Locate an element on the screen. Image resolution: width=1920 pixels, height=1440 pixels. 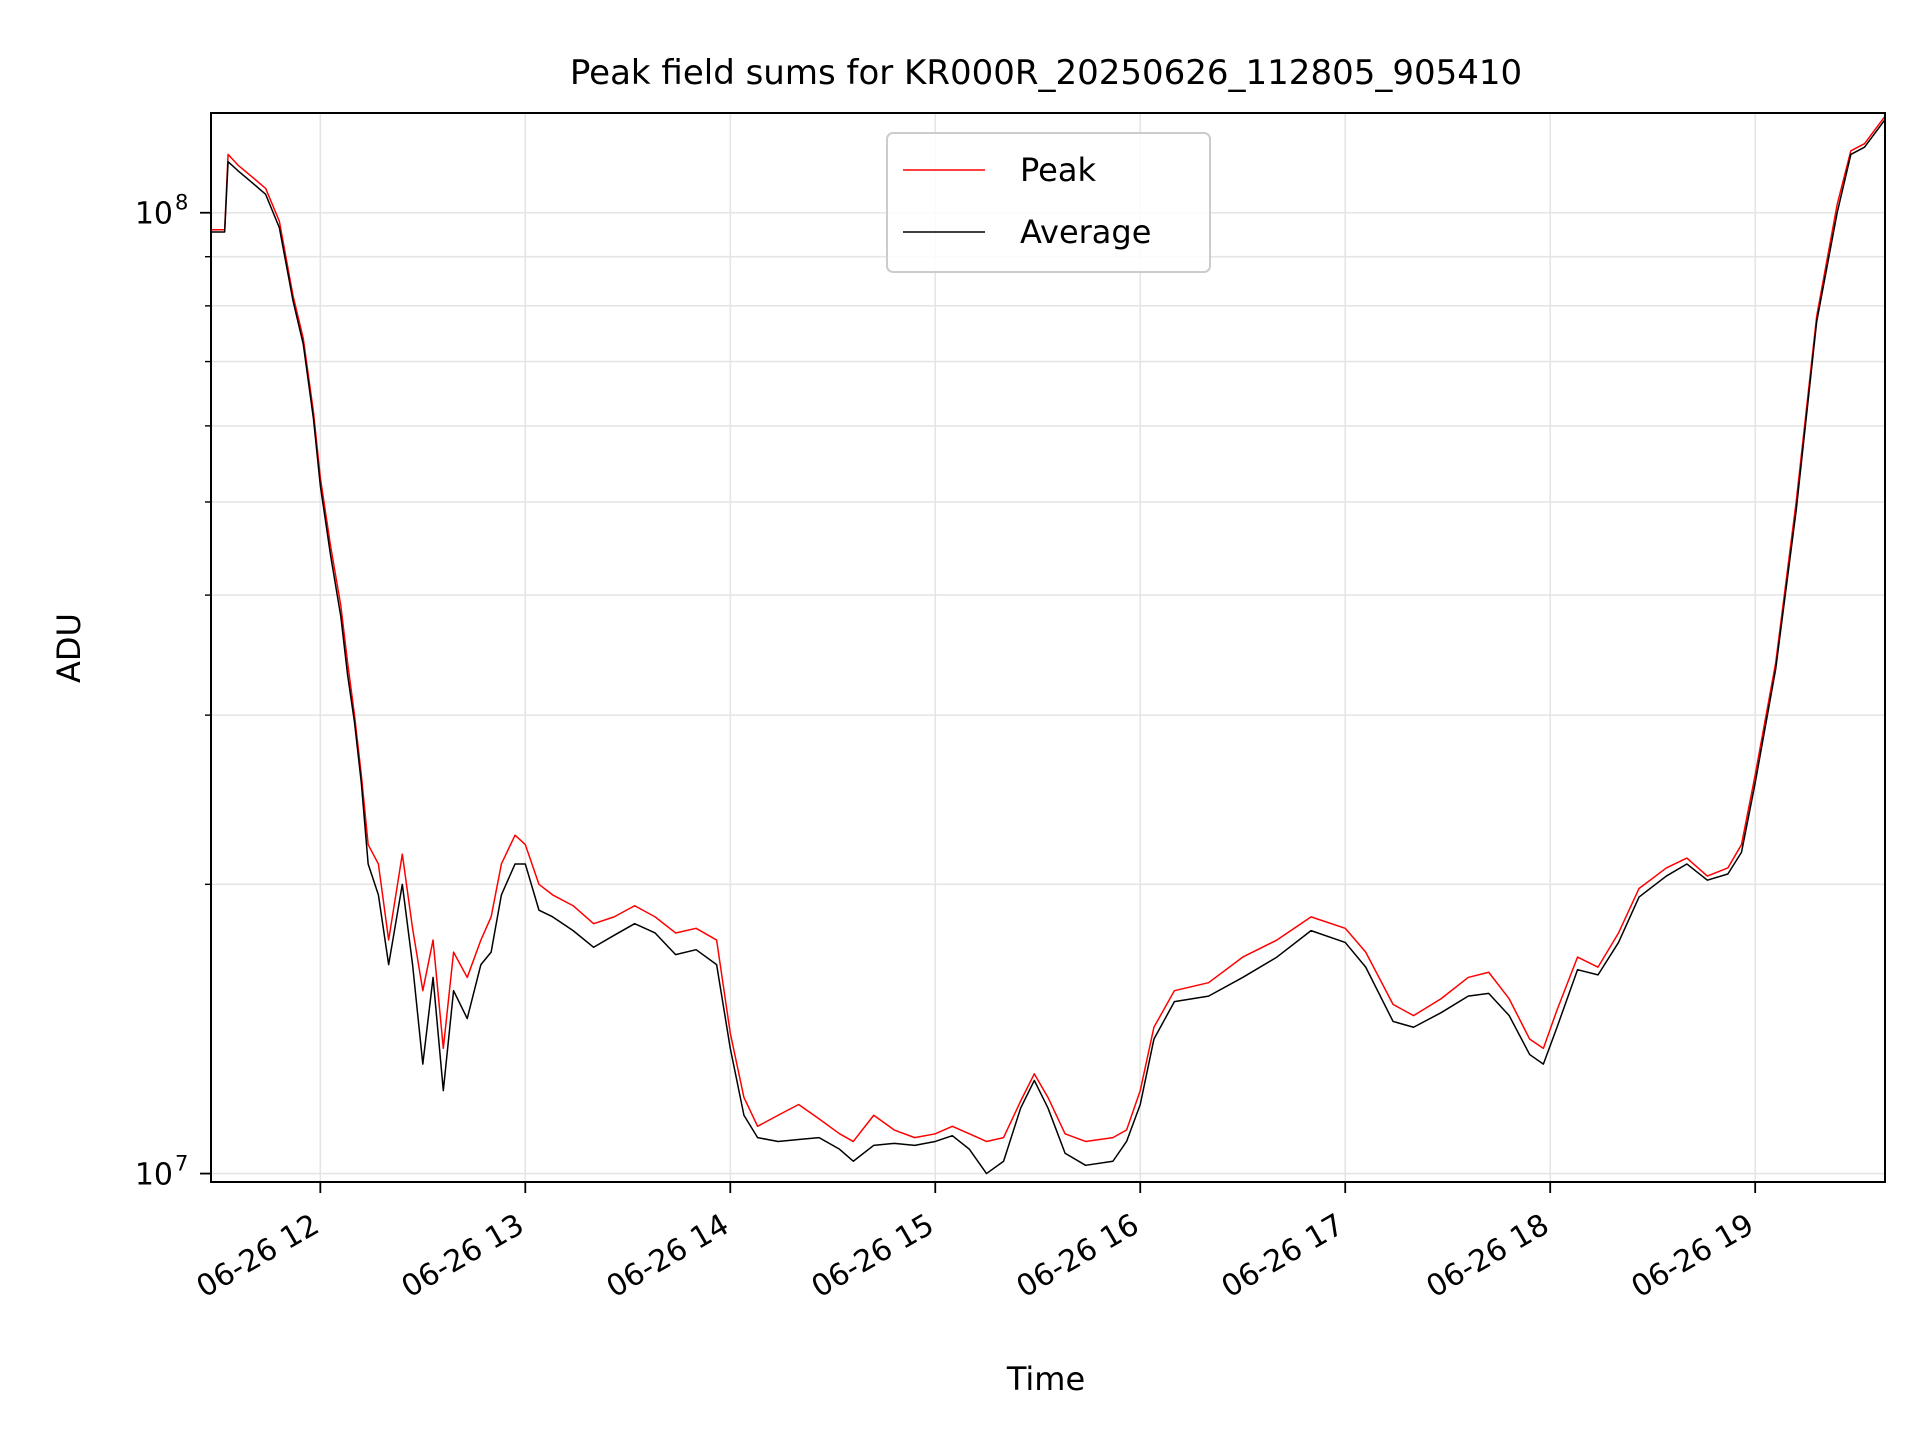
legend: Peak Average is located at coordinates (1048, 202).